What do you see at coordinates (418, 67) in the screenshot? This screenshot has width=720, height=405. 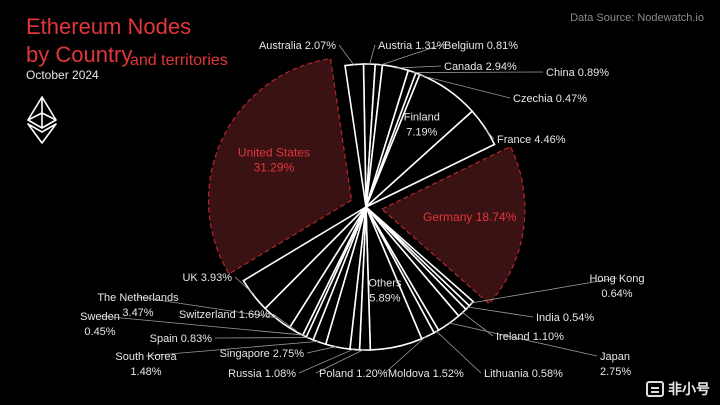 I see `leader-line-canada` at bounding box center [418, 67].